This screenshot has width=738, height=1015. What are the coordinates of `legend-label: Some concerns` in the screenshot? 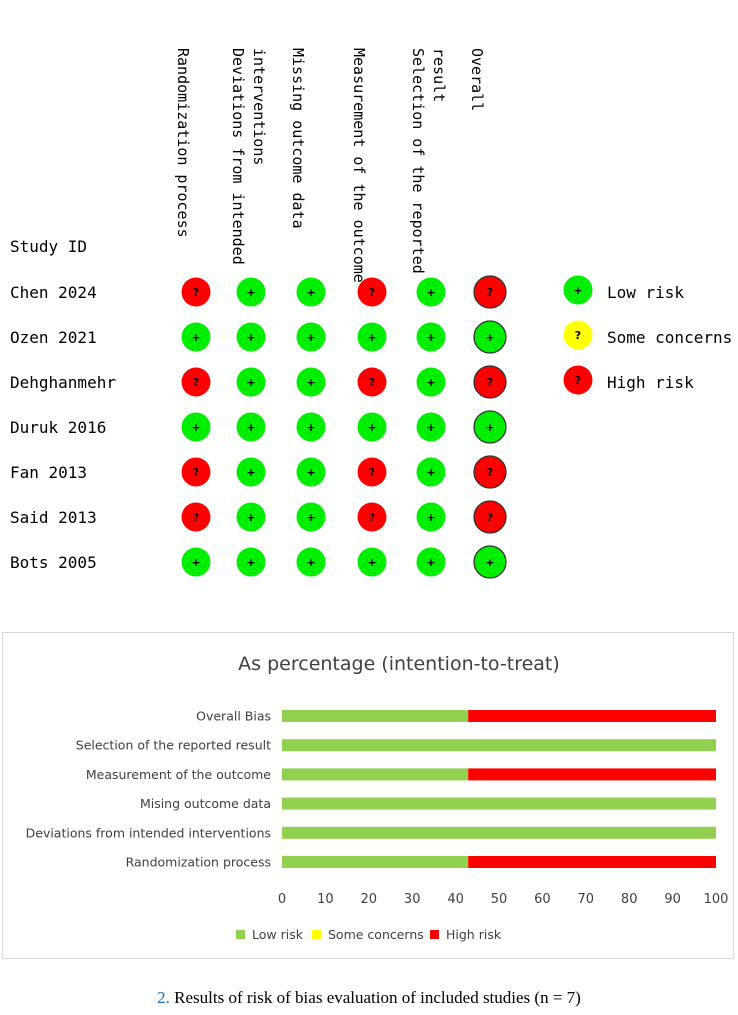 It's located at (669, 337).